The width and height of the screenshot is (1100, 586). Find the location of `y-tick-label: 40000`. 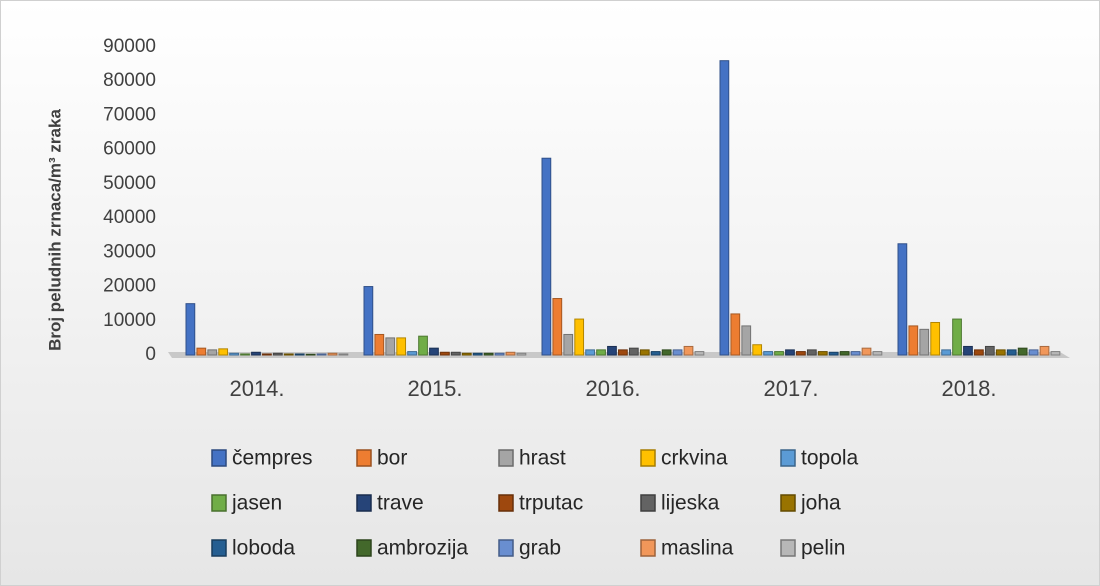

y-tick-label: 40000 is located at coordinates (129, 217).